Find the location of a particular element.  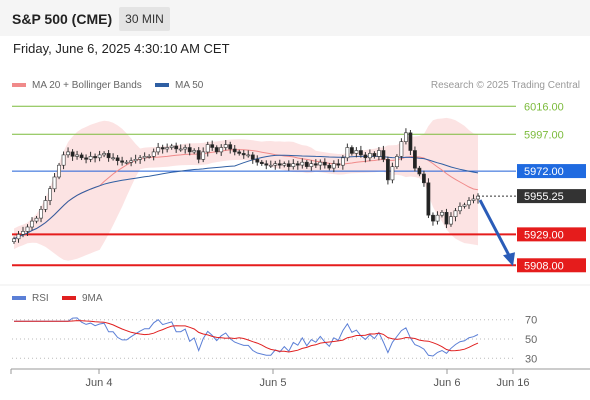

x-tick-label: Jun 16 is located at coordinates (512, 383).